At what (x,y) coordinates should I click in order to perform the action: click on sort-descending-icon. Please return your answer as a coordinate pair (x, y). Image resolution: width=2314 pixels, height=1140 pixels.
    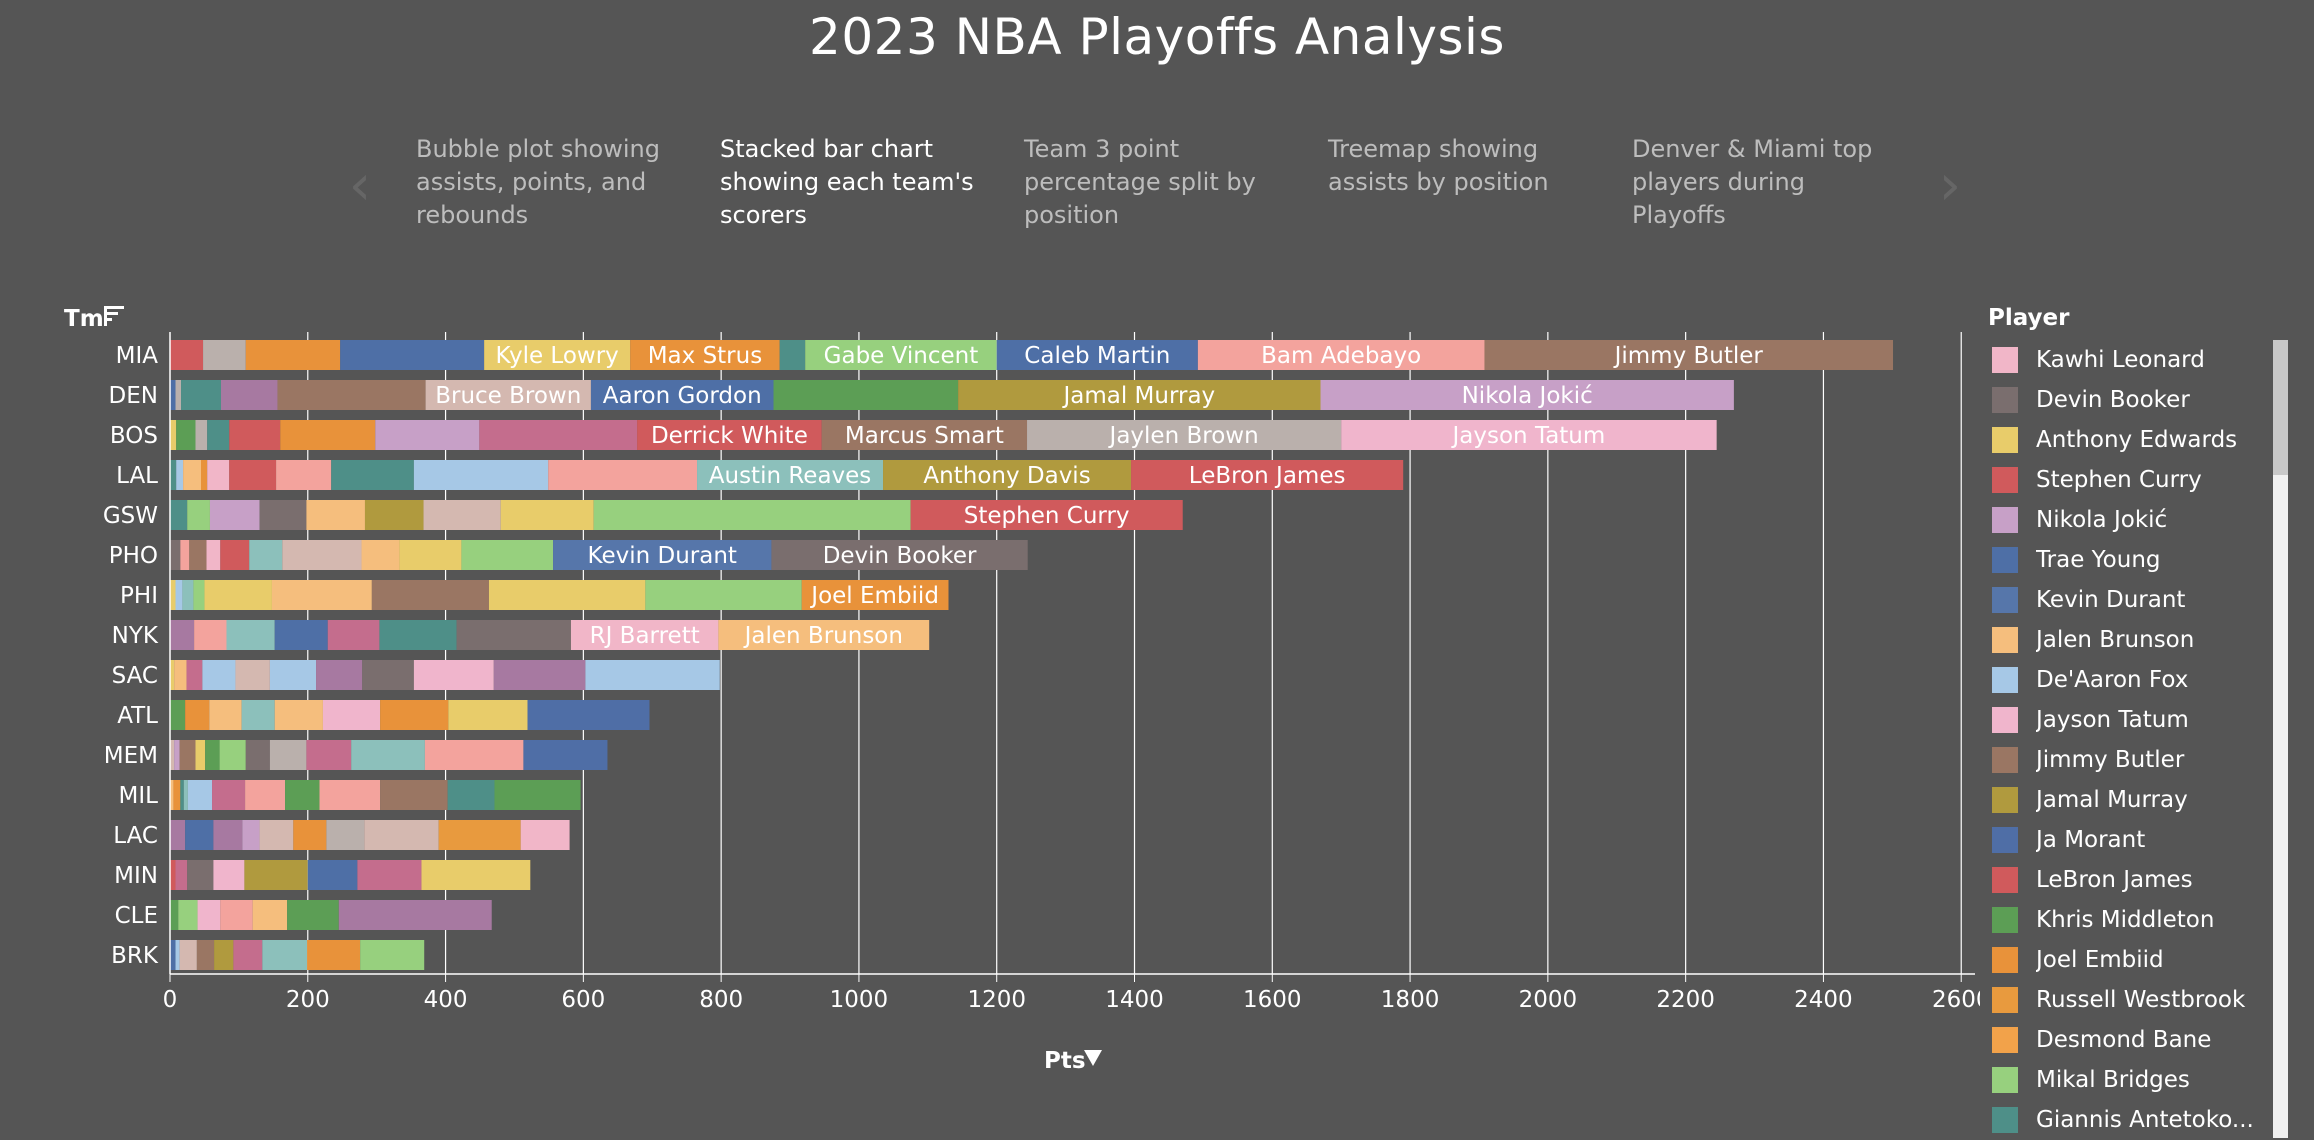
    Looking at the image, I should click on (1093, 1058).